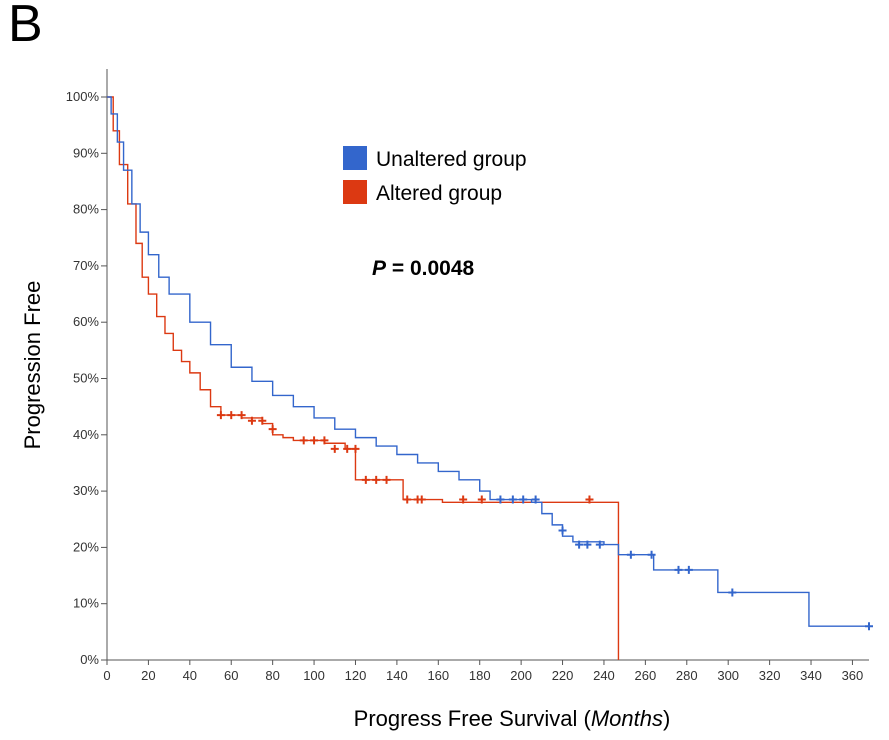 The width and height of the screenshot is (889, 740). I want to click on y-tick-label: 80%, so click(86, 209).